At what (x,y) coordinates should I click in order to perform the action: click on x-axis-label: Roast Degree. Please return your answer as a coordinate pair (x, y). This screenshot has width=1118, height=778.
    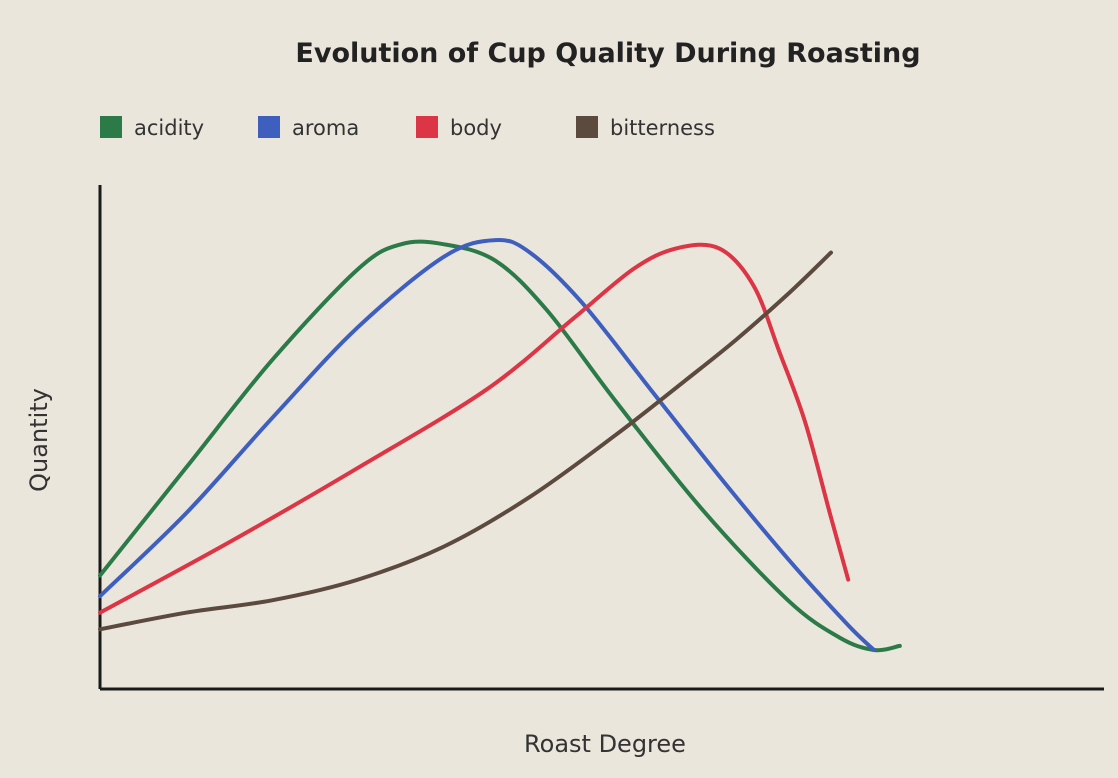
    Looking at the image, I should click on (605, 744).